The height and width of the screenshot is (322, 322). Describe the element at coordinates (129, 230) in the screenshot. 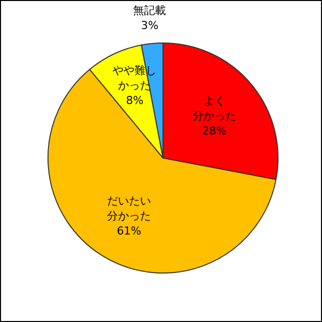

I see `data-label: 61%` at that location.